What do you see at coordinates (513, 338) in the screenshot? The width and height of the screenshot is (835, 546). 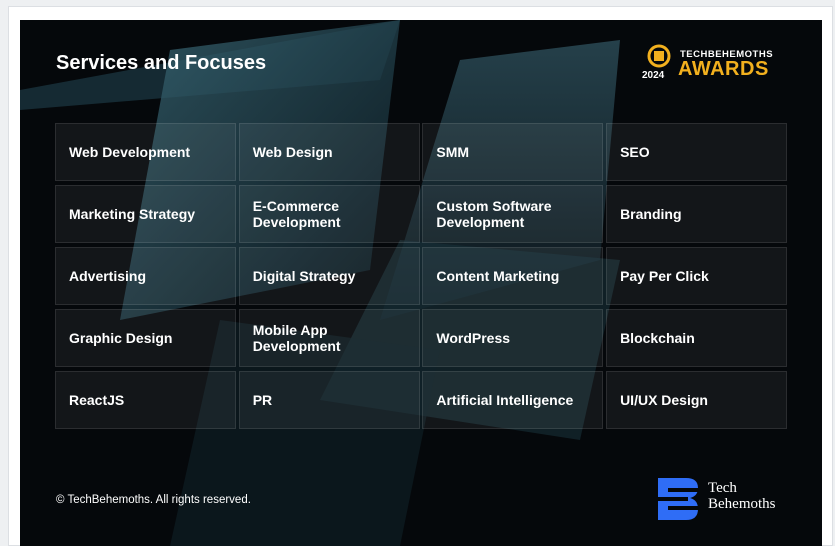 I see `service-cell: WordPress` at bounding box center [513, 338].